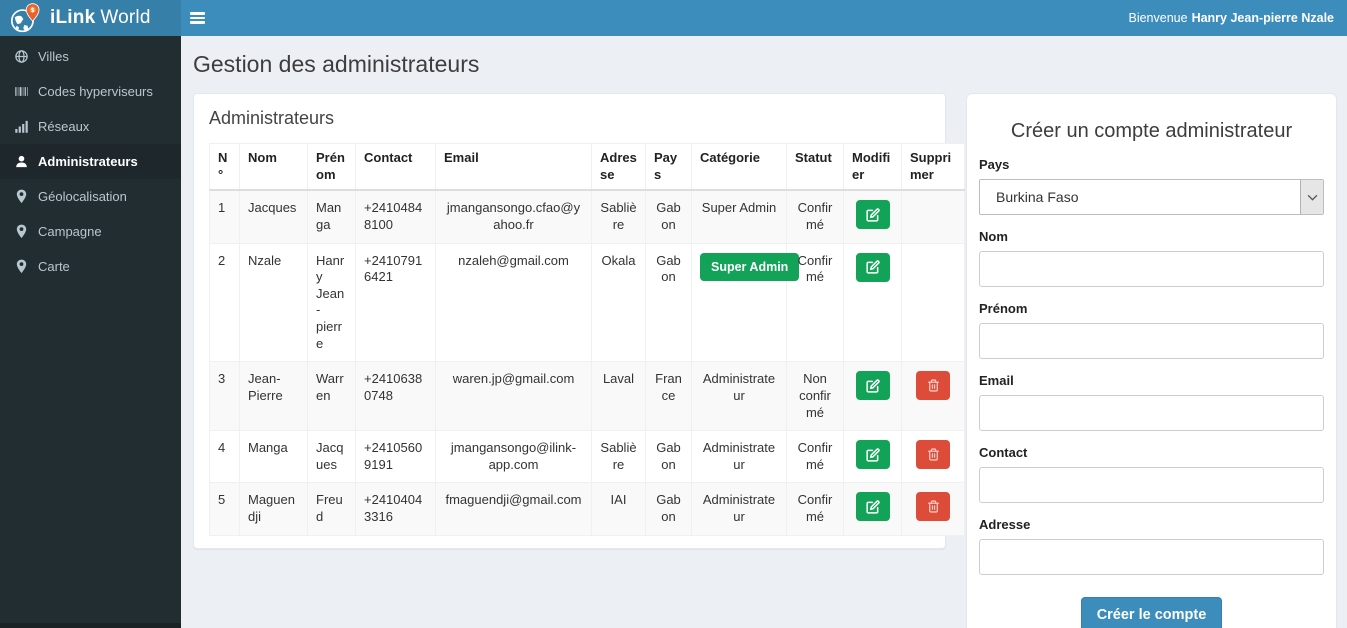  Describe the element at coordinates (513, 457) in the screenshot. I see `cell-email: jmangansongo@ilink-app.com` at that location.